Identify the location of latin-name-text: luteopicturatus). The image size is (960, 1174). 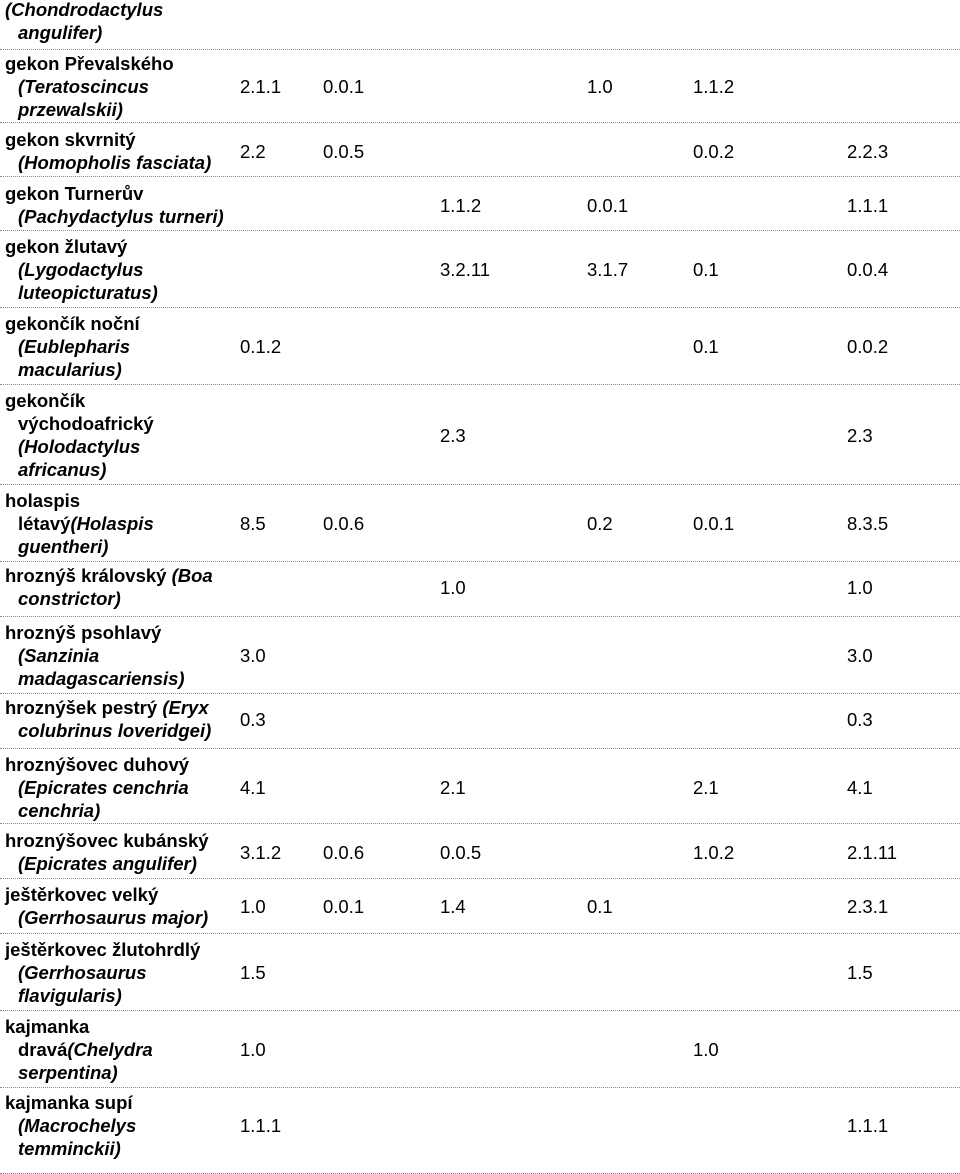
(88, 292).